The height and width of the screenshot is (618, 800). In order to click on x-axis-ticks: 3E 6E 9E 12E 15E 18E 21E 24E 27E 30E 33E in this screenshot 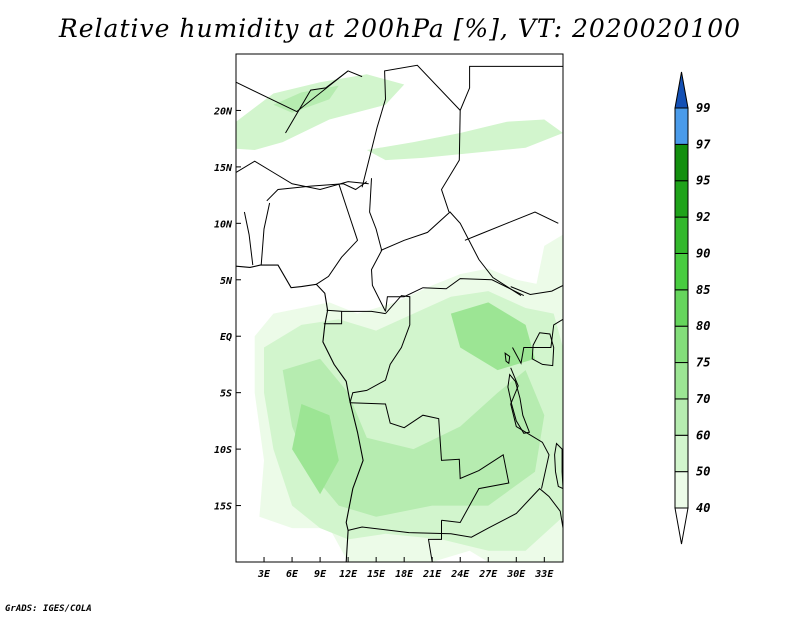, I will do `click(405, 568)`.